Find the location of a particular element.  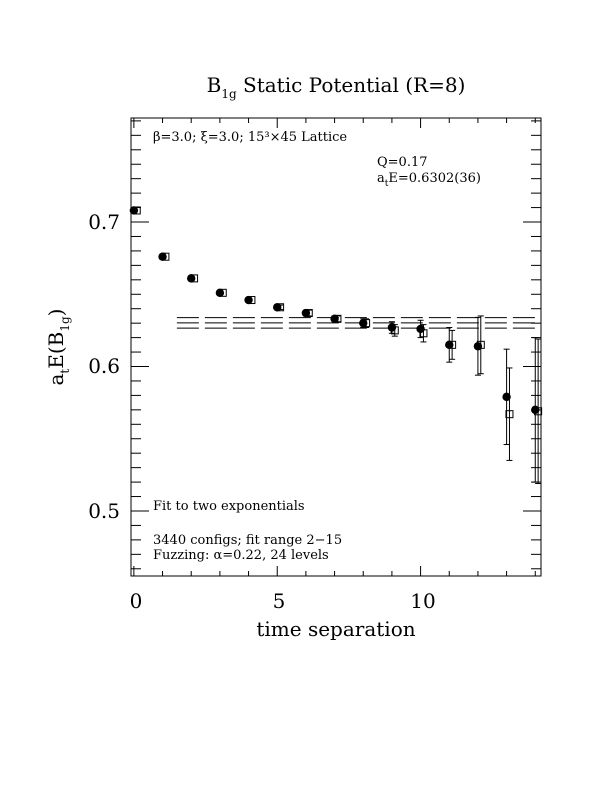

y-axis-label-sub: 1g is located at coordinates (65, 324).